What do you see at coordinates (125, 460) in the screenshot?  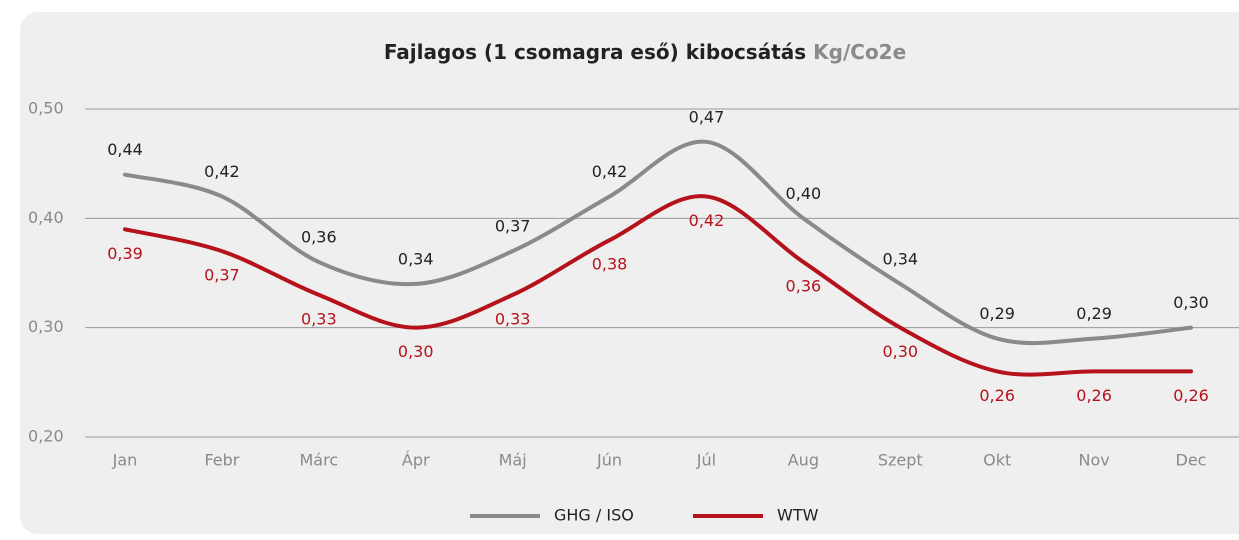 I see `x-tick-label: Jan` at bounding box center [125, 460].